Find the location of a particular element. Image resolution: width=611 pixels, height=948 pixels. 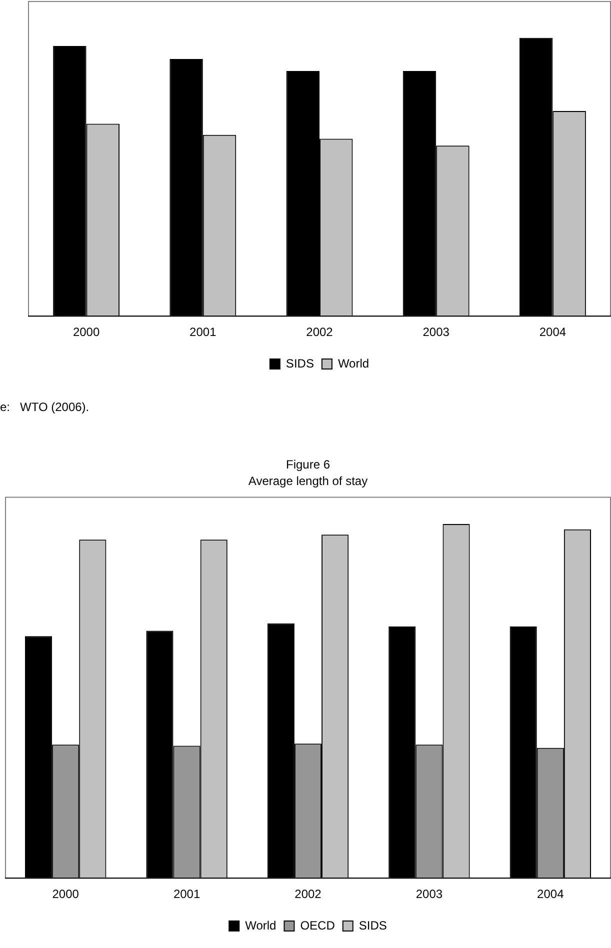

text: e: WTO (2006). is located at coordinates (45, 407).